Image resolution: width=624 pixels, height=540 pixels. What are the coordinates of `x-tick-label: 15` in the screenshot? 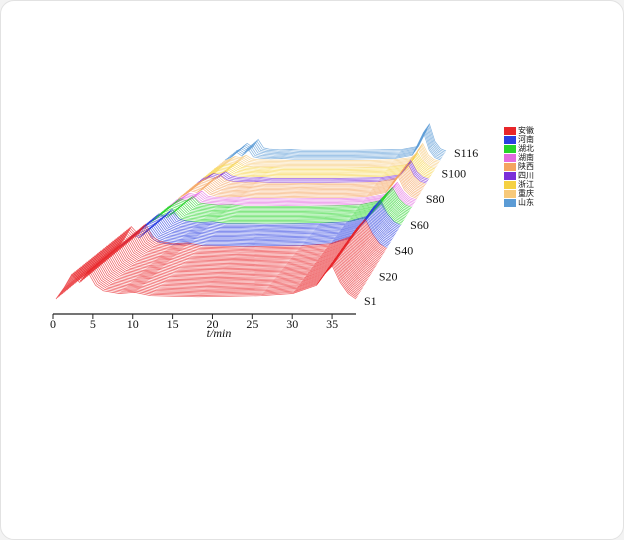 It's located at (173, 324).